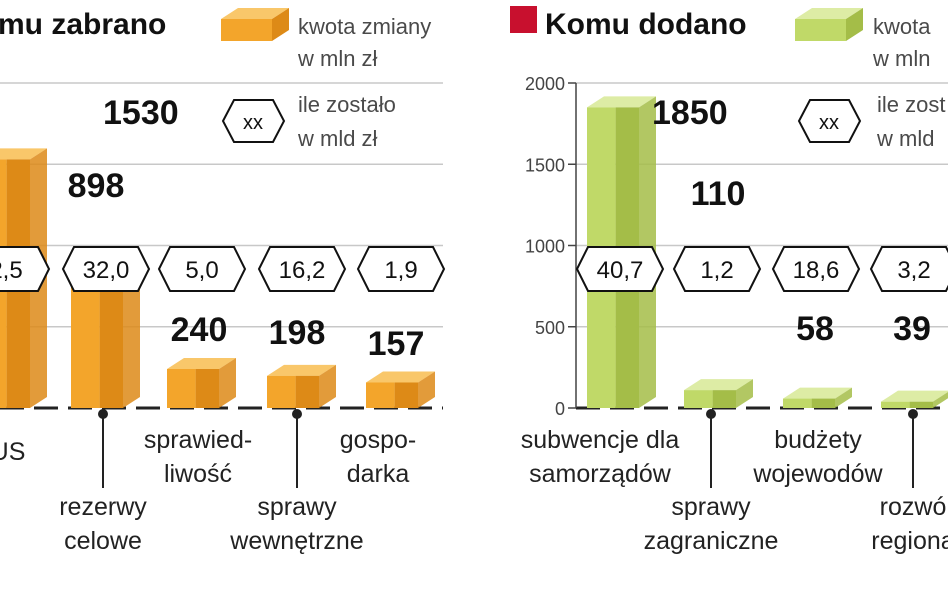  What do you see at coordinates (818, 440) in the screenshot?
I see `category-label-line: budżety` at bounding box center [818, 440].